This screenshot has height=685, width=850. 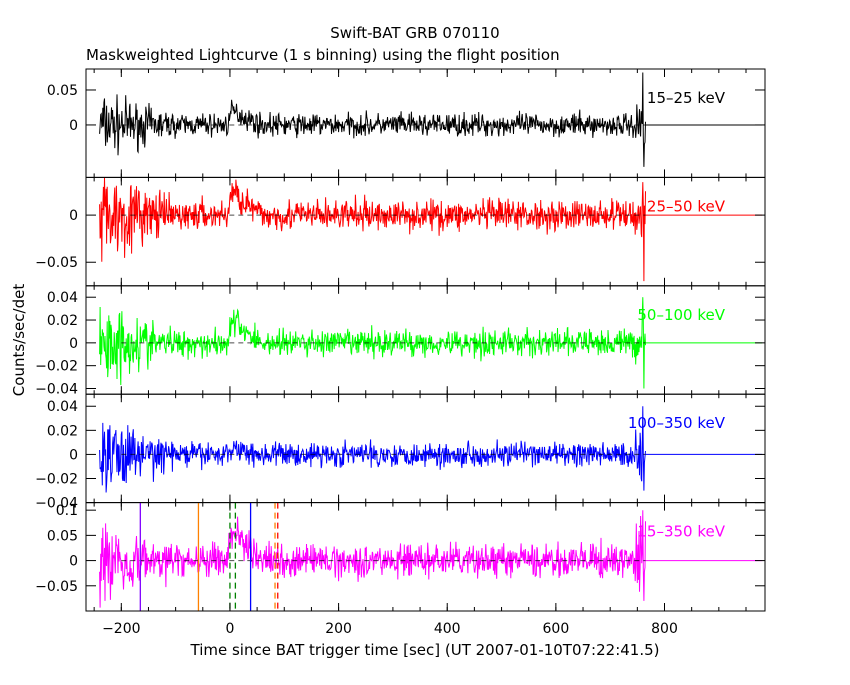 I want to click on band-label: 15–25 keV, so click(x=686, y=98).